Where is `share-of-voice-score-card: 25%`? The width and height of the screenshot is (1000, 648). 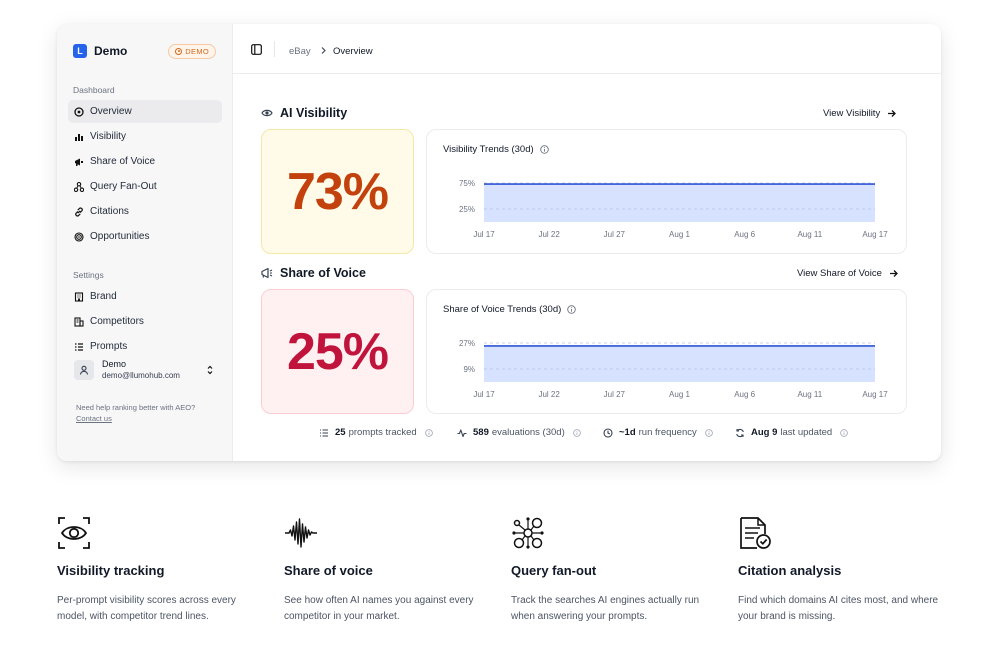 share-of-voice-score-card: 25% is located at coordinates (337, 351).